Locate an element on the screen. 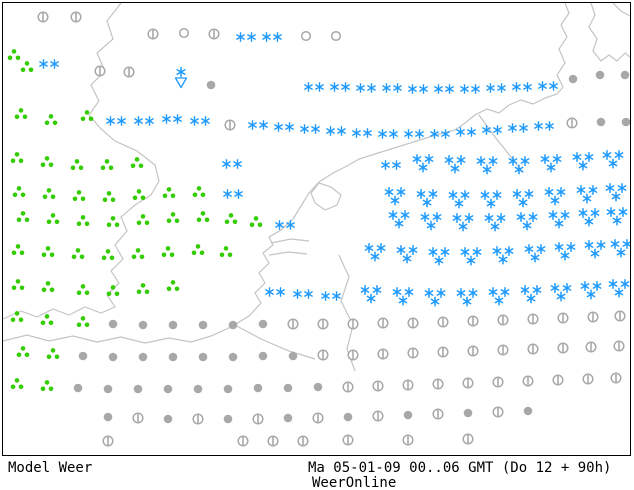  weather-symbol-gray-open-circle is located at coordinates (306, 36).